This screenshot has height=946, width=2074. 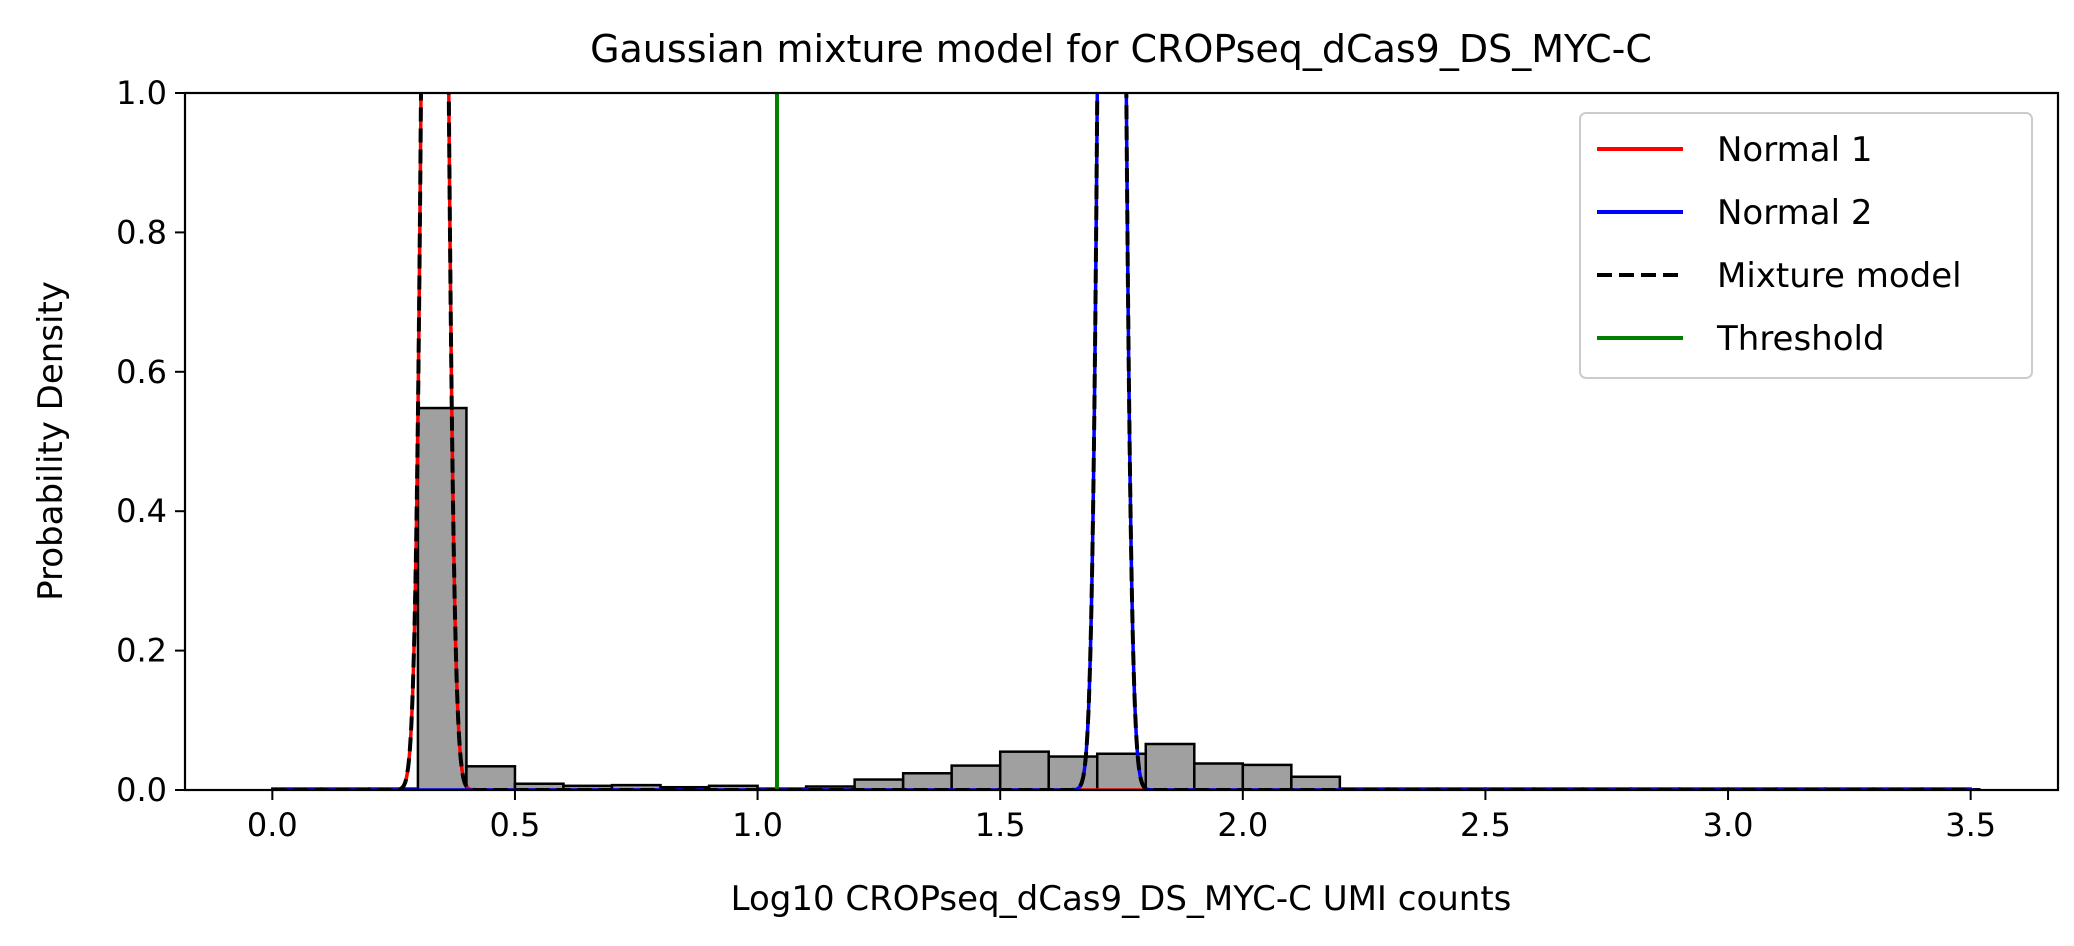 I want to click on y-axis-label: Probability Density, so click(x=51, y=441).